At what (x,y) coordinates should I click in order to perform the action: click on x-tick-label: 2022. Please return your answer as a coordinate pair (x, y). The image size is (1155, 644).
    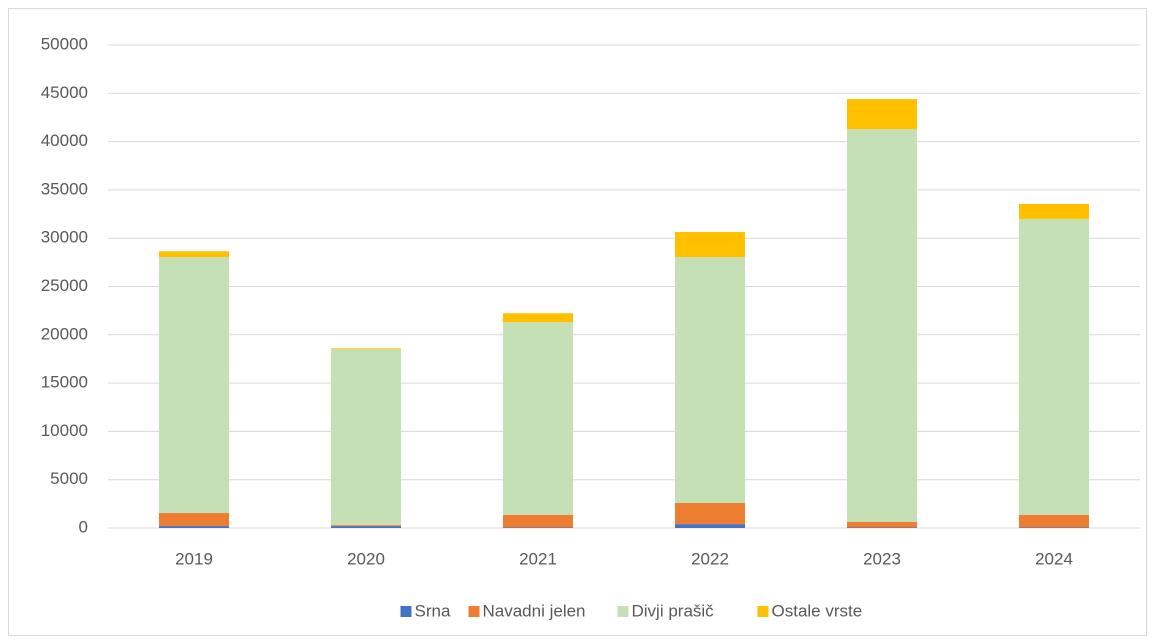
    Looking at the image, I should click on (710, 558).